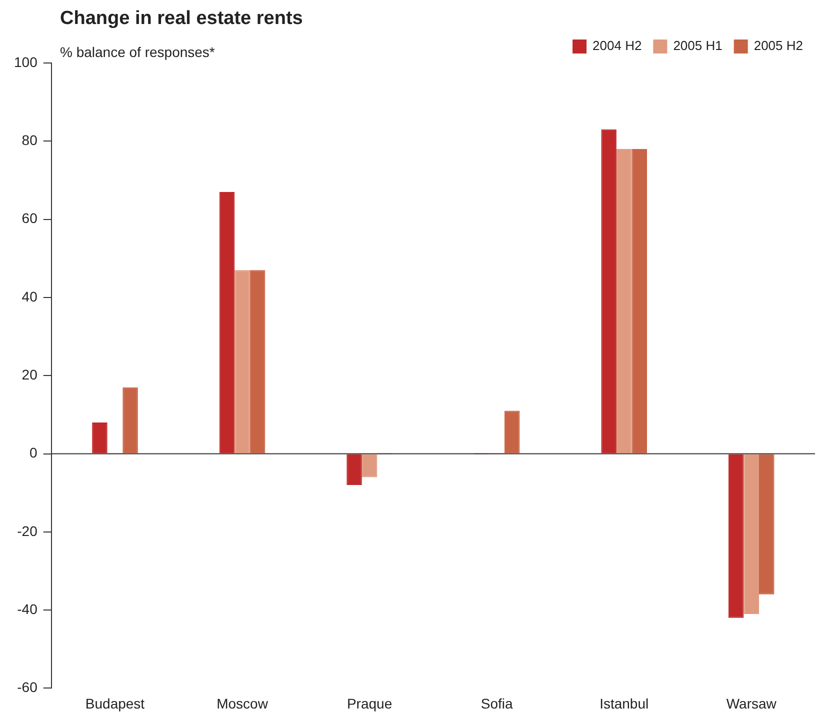  I want to click on x-tick-label: Moscow, so click(242, 703).